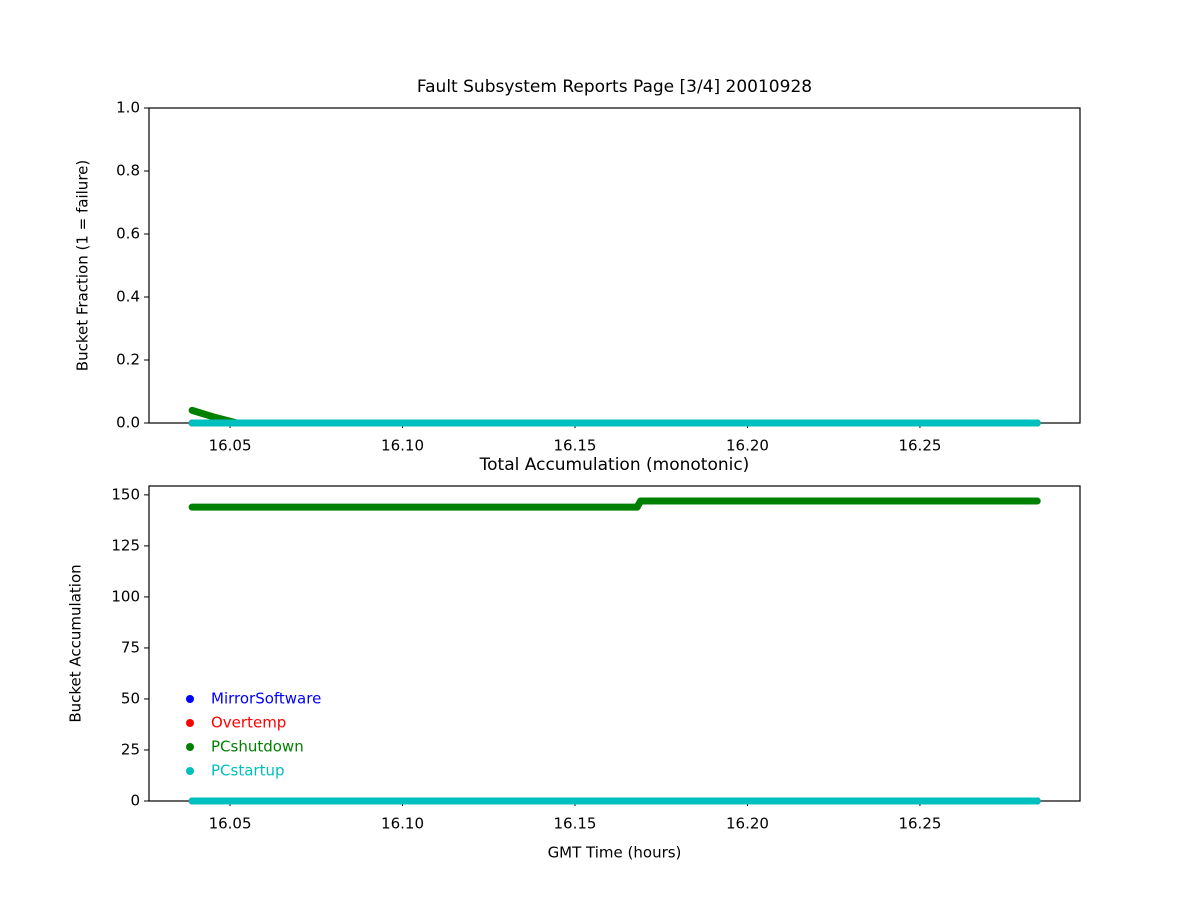  Describe the element at coordinates (76, 643) in the screenshot. I see `y-axis-label: Bucket Accumulation` at that location.